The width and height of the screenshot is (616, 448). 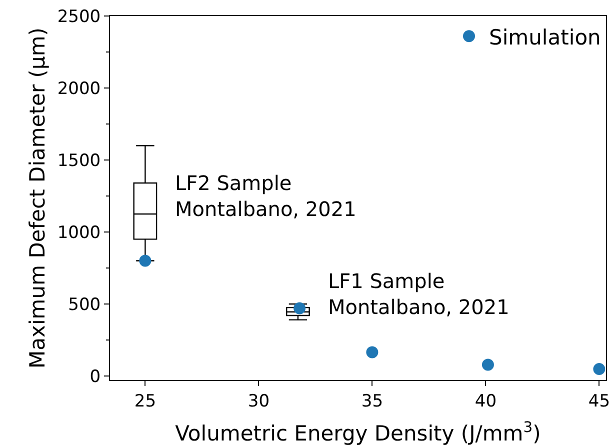 I want to click on x-tick-label: 45, so click(x=599, y=401).